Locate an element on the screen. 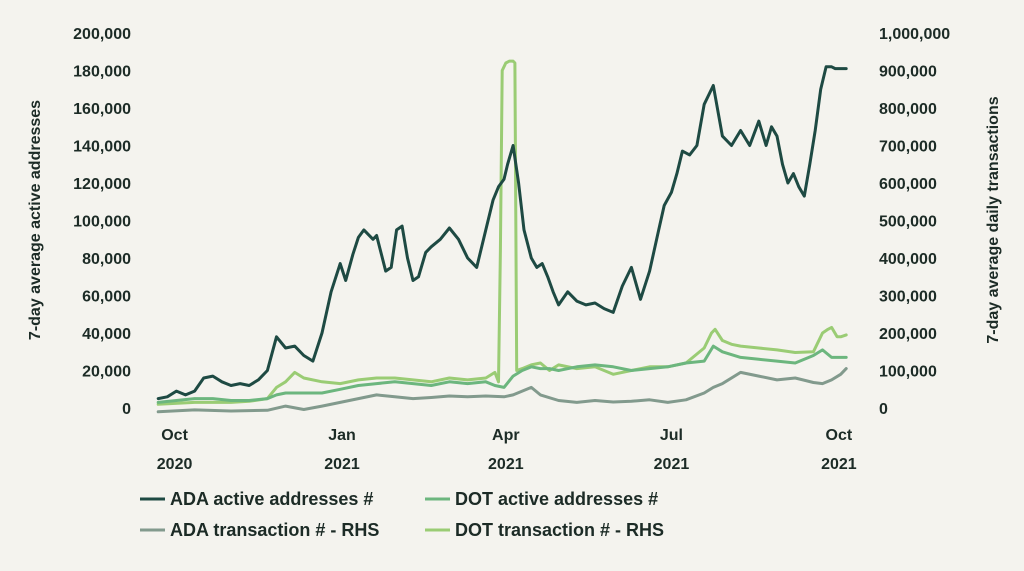 The height and width of the screenshot is (571, 1024). y-tick-right: 100,000 is located at coordinates (908, 372).